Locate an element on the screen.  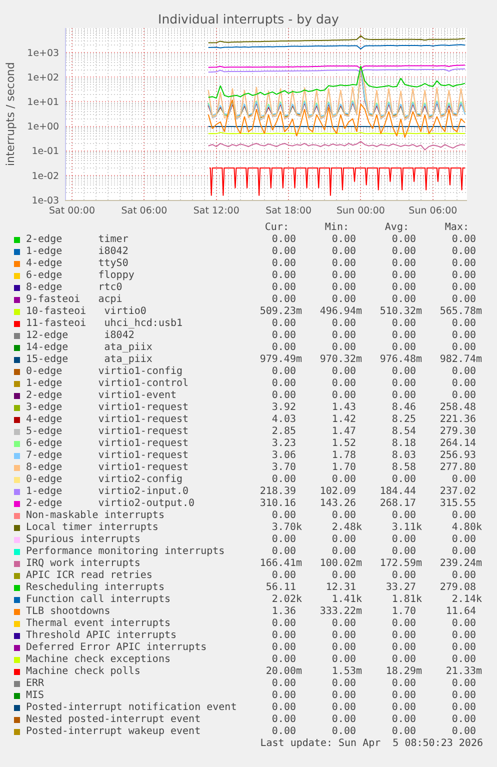
text: 3.06 is located at coordinates (284, 456).